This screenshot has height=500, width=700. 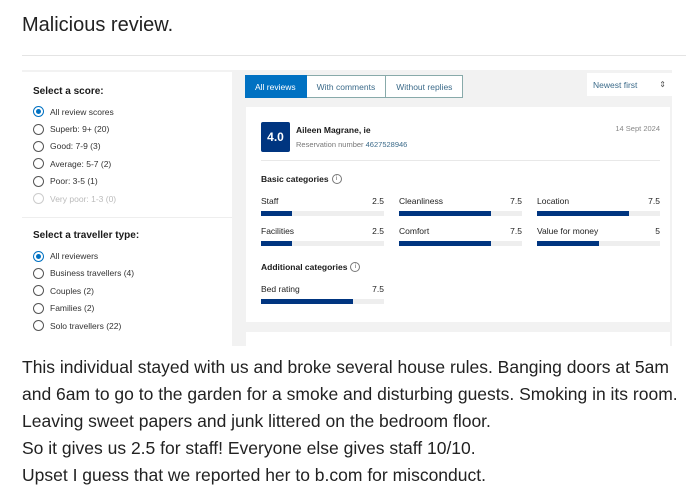 What do you see at coordinates (386, 144) in the screenshot?
I see `reservation-number-link: 4627528946` at bounding box center [386, 144].